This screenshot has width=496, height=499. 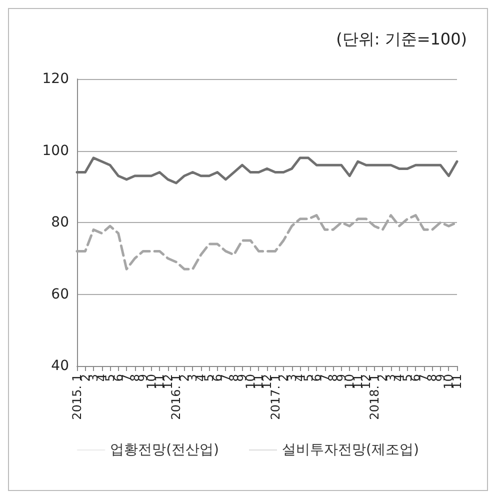 What do you see at coordinates (60, 294) in the screenshot?
I see `y-tick-label: 60` at bounding box center [60, 294].